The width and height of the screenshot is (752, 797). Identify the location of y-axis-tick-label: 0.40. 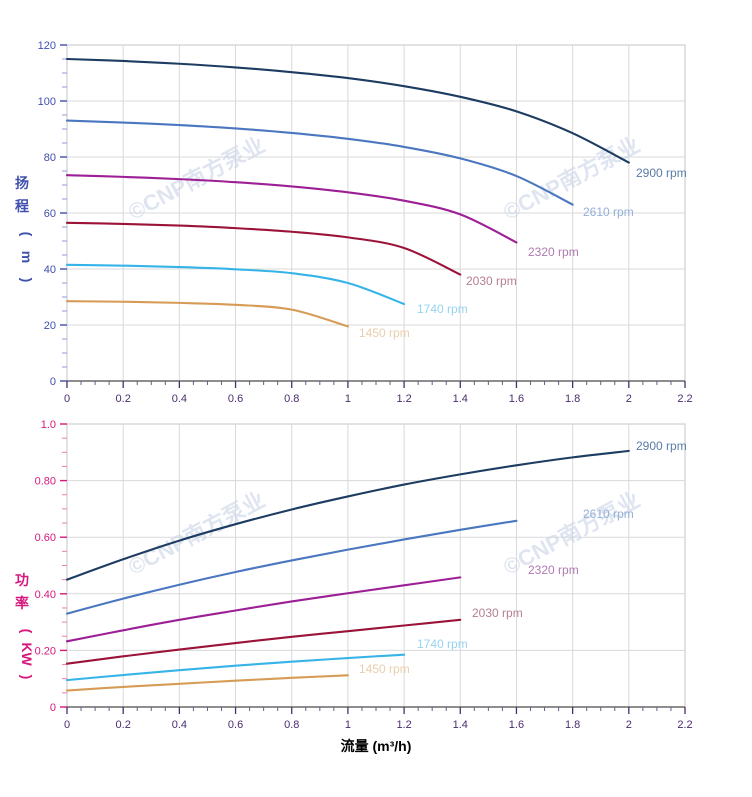
(45, 595).